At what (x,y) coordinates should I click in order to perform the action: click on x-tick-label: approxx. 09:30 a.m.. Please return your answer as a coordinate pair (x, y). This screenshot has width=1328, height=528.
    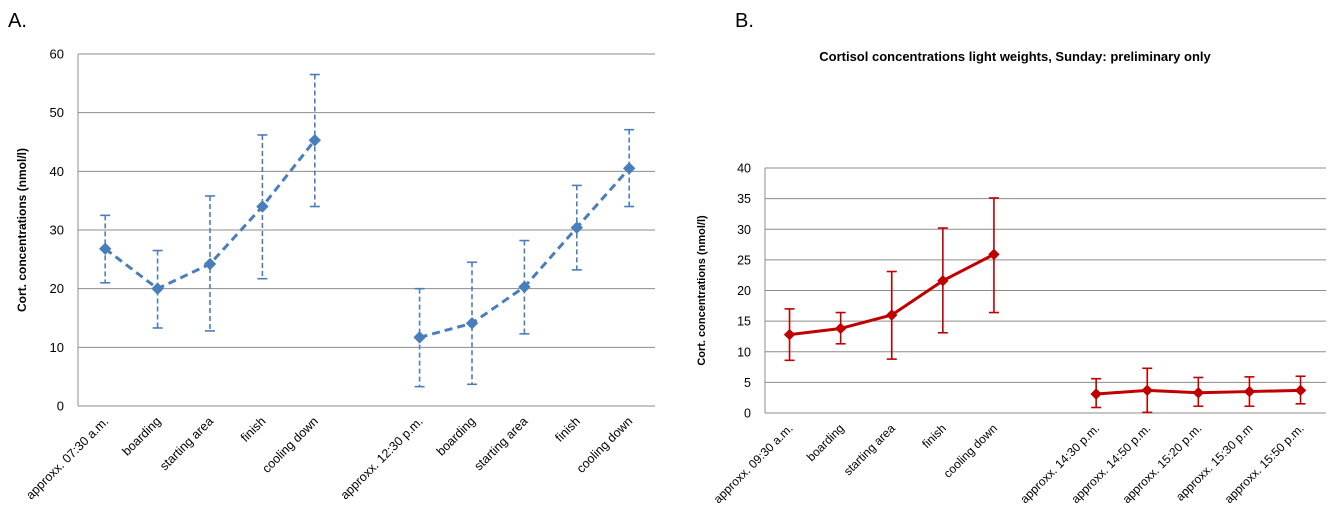
    Looking at the image, I should click on (753, 463).